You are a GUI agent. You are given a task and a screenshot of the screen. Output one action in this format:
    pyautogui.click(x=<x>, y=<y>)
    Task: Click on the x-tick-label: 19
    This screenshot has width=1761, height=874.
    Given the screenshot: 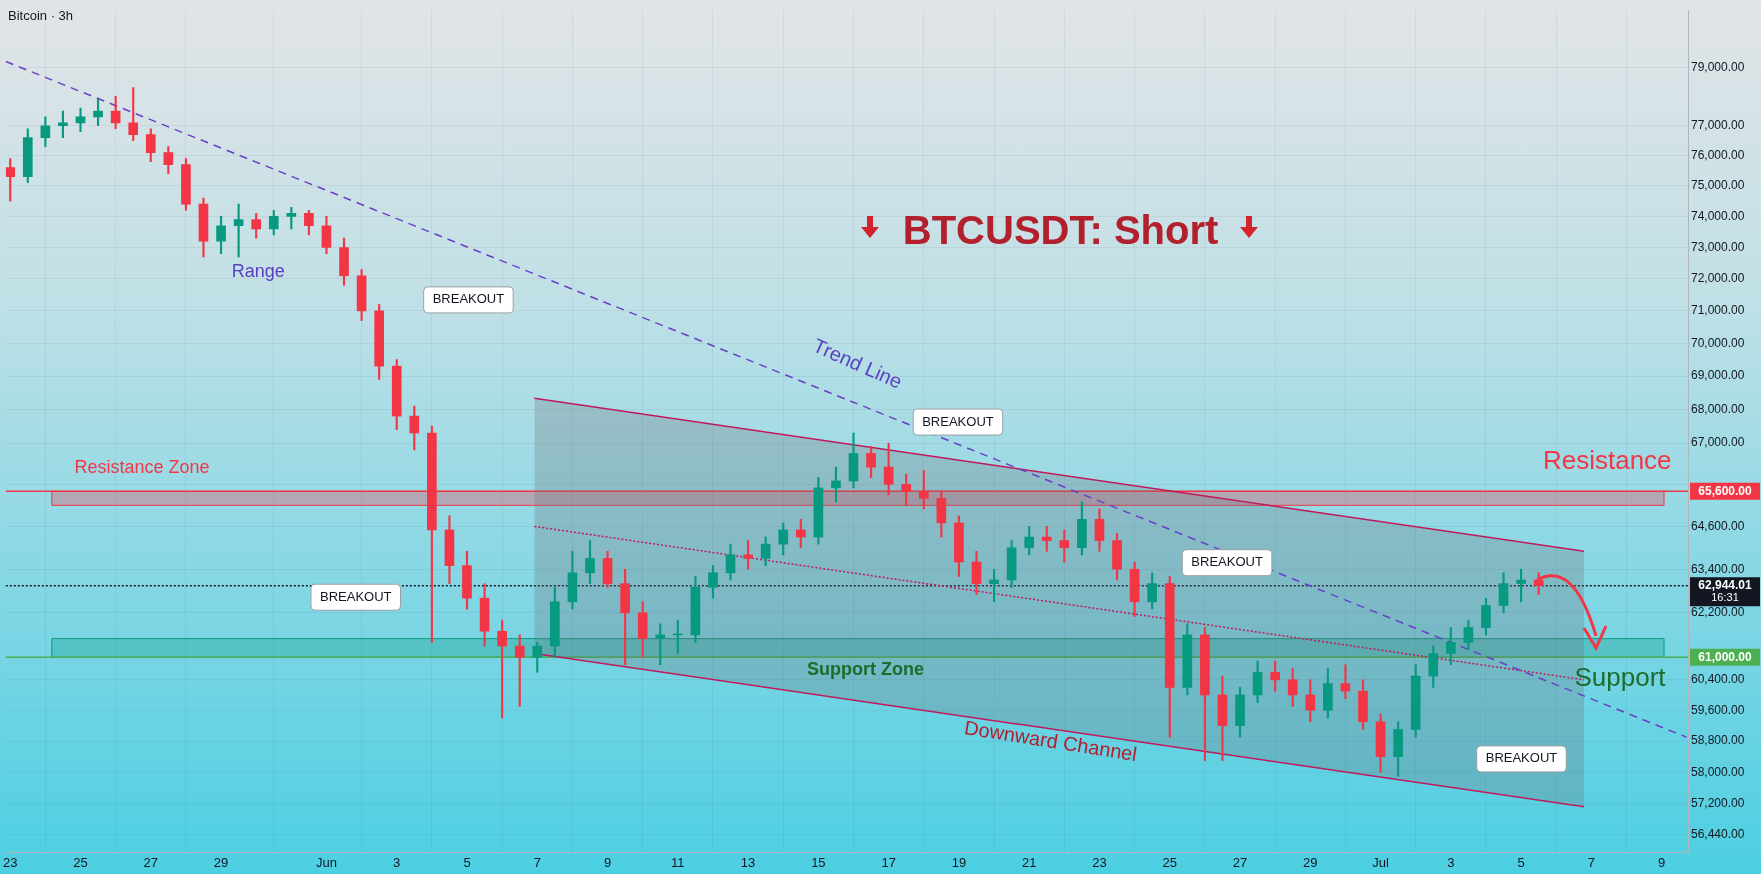 What is the action you would take?
    pyautogui.click(x=959, y=862)
    